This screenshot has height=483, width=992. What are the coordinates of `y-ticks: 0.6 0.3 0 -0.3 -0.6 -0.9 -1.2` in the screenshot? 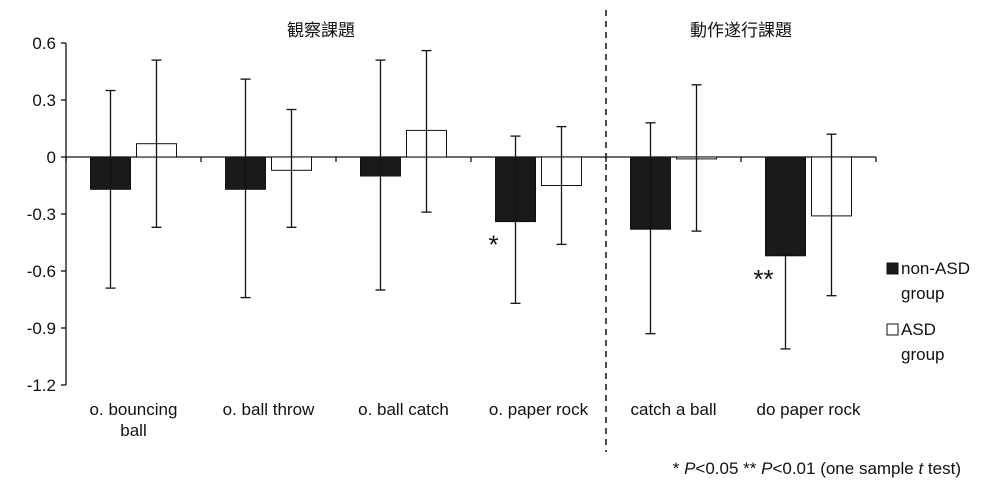 It's located at (46, 214).